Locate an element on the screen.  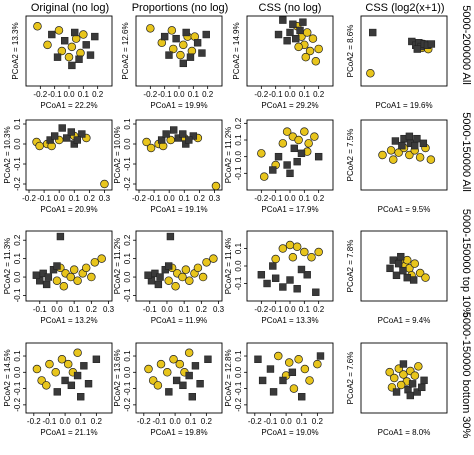
x-axis-label: PCoA1 = 20.9% is located at coordinates (68, 209).